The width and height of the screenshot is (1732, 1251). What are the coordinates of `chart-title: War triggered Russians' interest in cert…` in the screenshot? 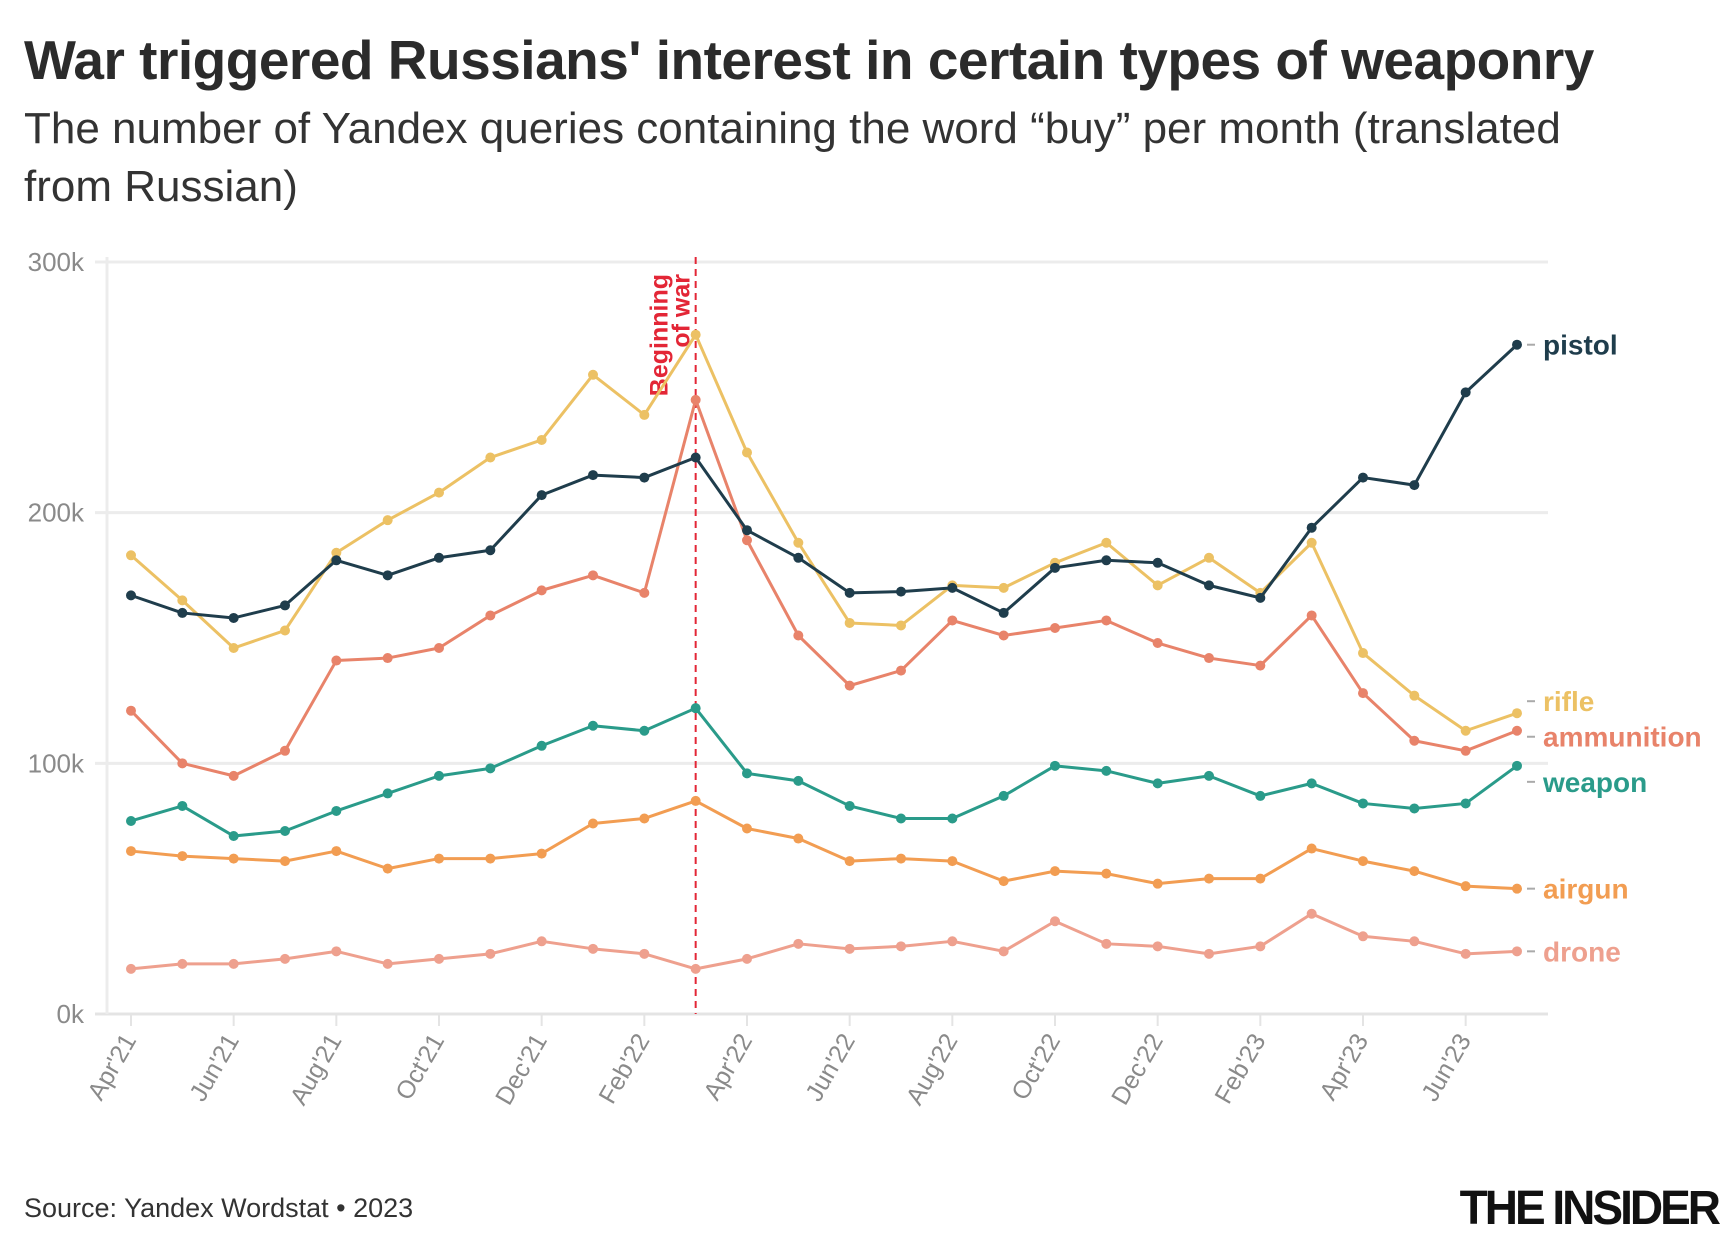 It's located at (809, 60).